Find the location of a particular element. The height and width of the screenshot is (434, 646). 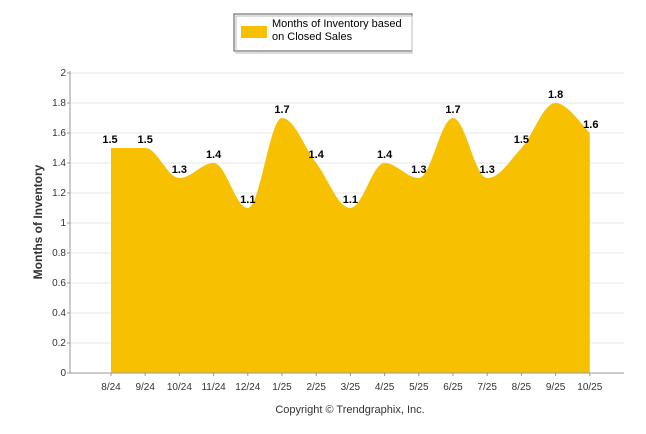

y-tick-label: 0 is located at coordinates (63, 373).